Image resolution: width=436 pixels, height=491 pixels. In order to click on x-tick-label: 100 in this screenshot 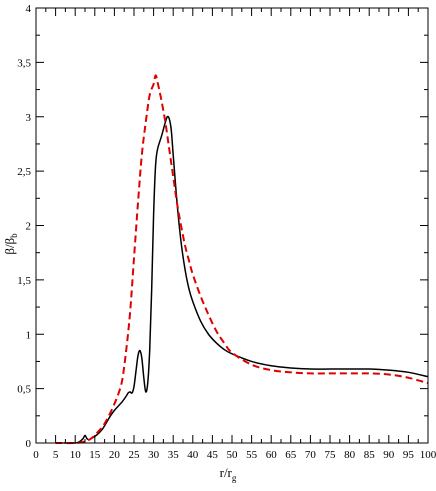, I will do `click(428, 455)`.